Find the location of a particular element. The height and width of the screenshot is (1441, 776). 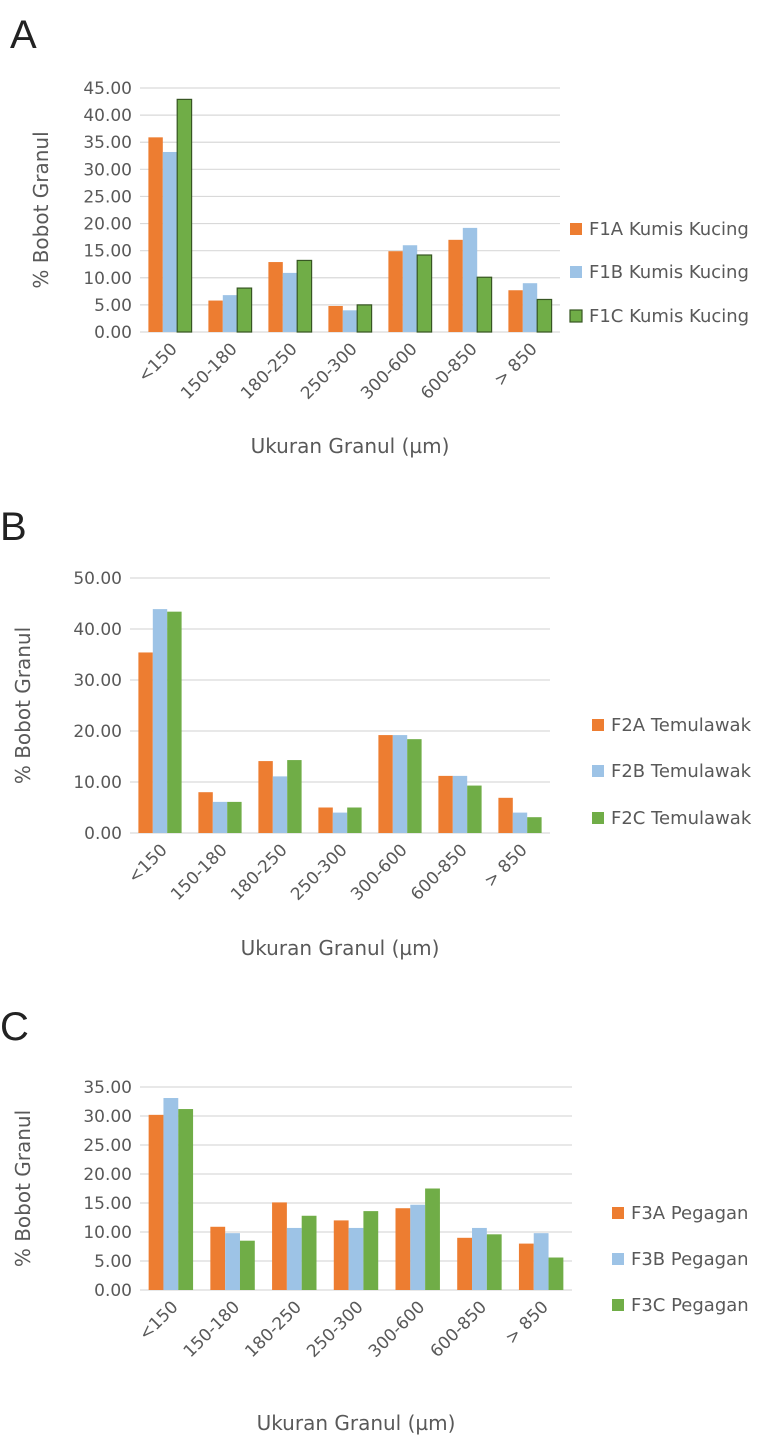

chart-3-y-tick-label: 5.00 is located at coordinates (113, 1262).